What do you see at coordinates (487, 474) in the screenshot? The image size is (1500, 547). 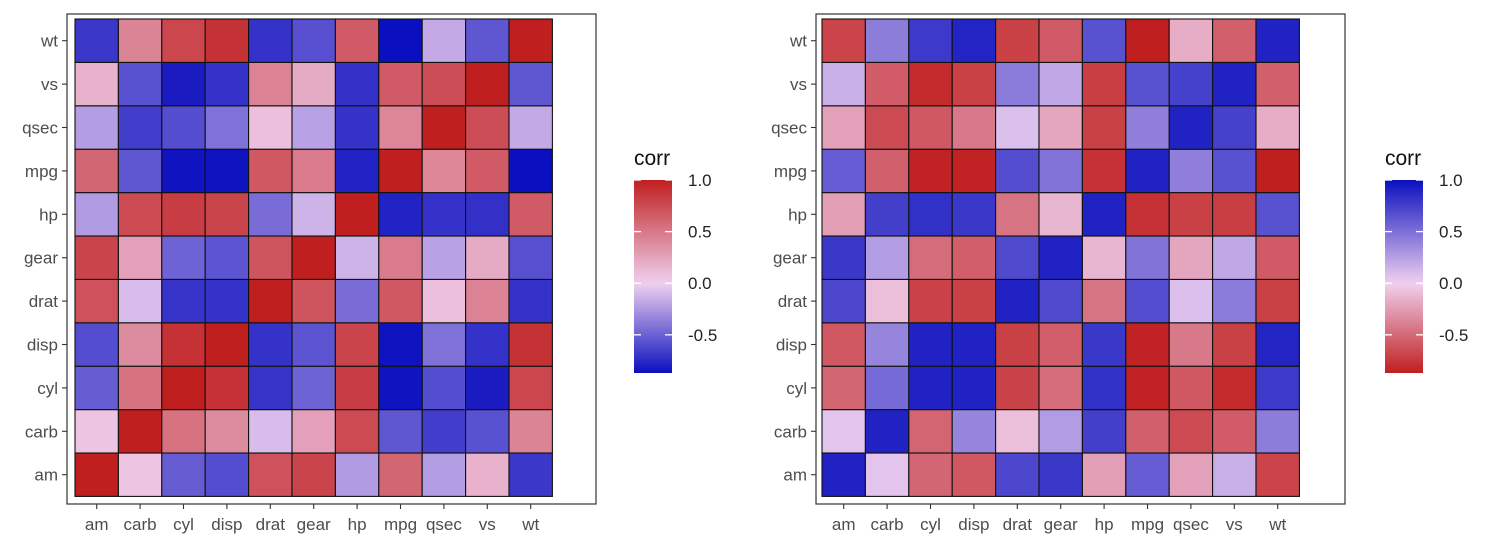 I see `heatmap-cell-am-vs` at bounding box center [487, 474].